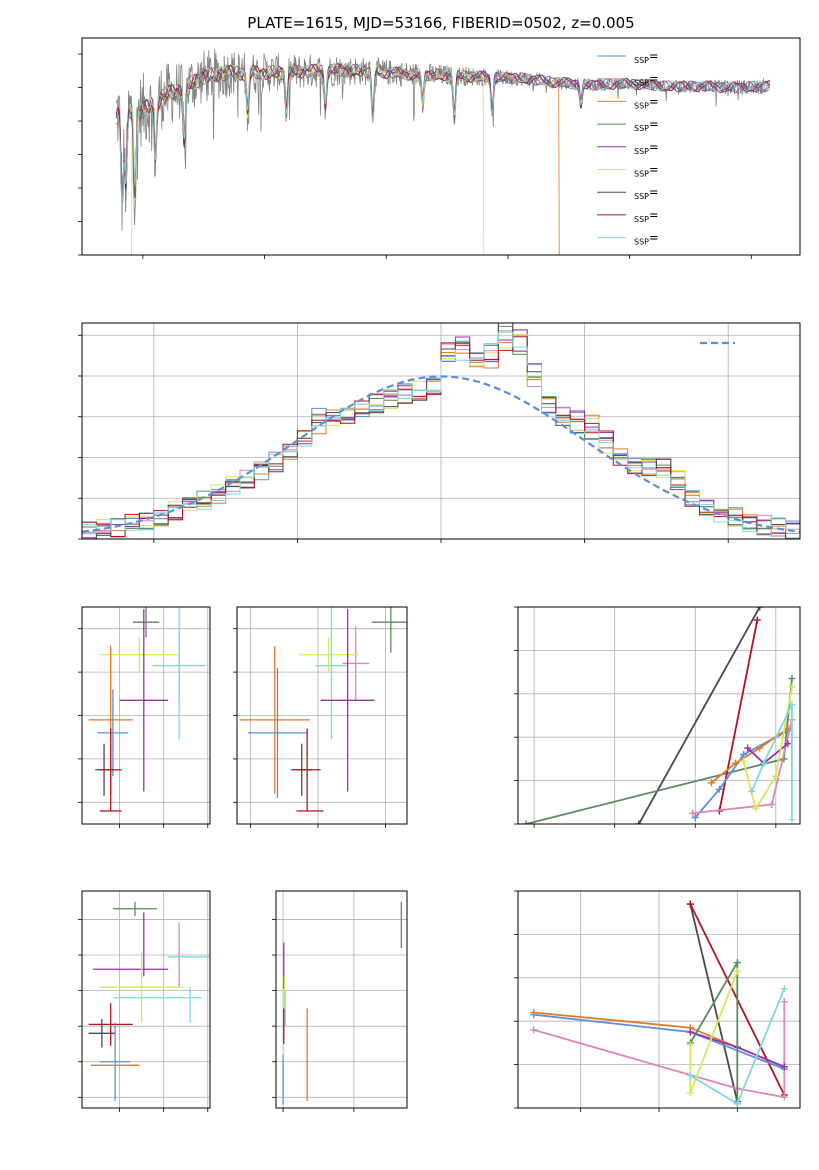 This screenshot has width=819, height=1170. I want to click on legend-label-salpeter_stelib: SSP=, so click(646, 216).